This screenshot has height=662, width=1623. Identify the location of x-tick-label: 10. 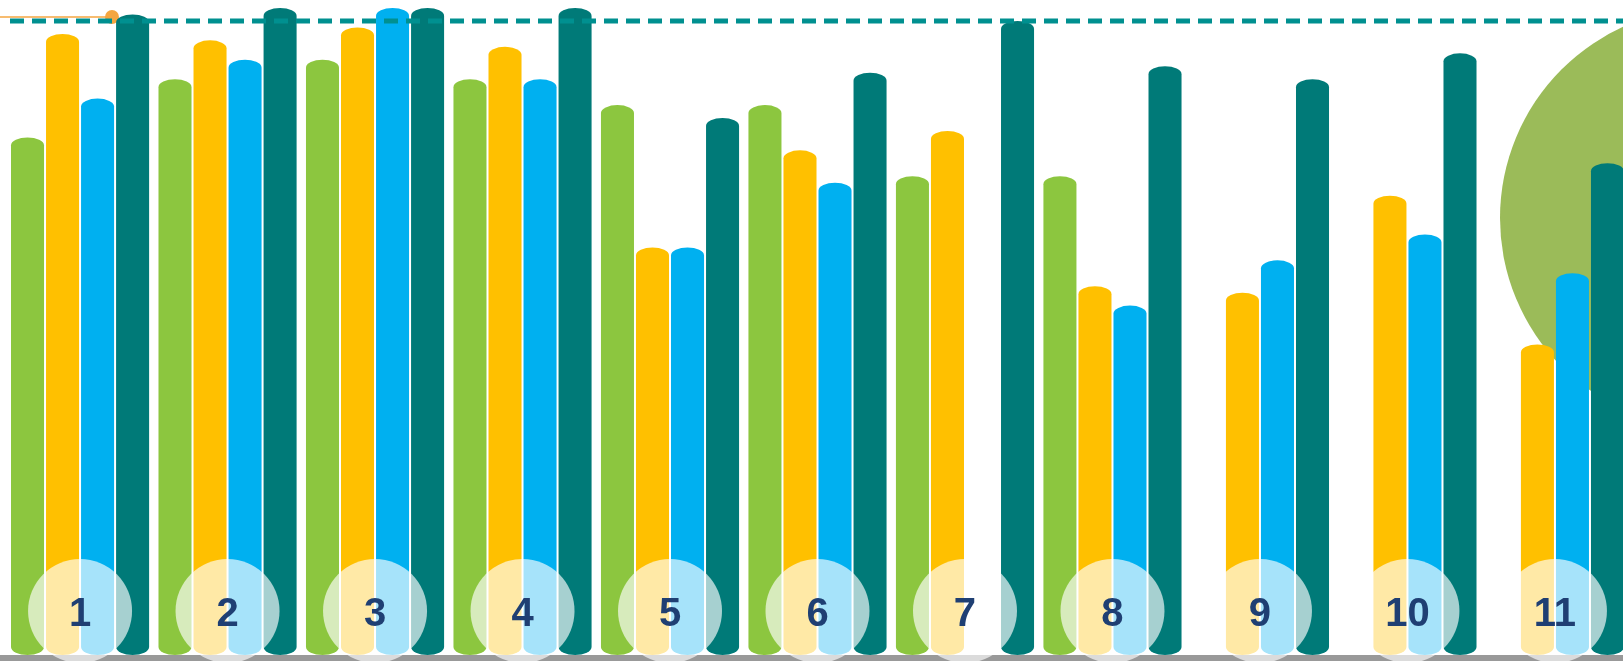
(1407, 612).